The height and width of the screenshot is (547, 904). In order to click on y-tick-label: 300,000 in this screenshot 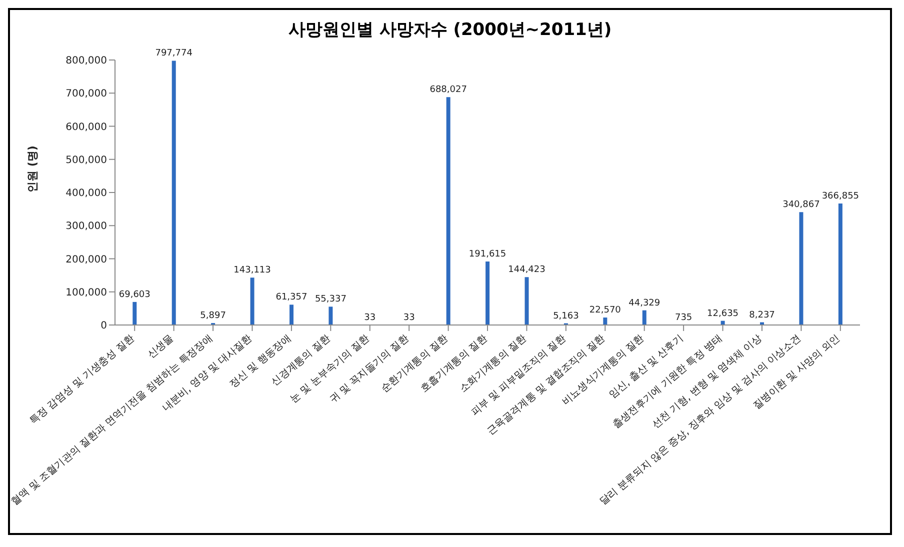, I will do `click(86, 226)`.